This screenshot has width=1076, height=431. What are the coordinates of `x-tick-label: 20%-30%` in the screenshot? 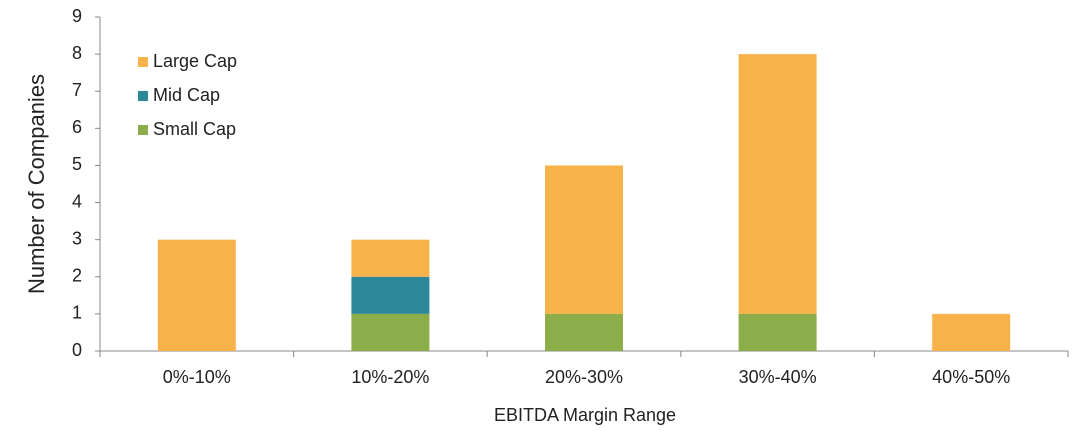 It's located at (584, 377).